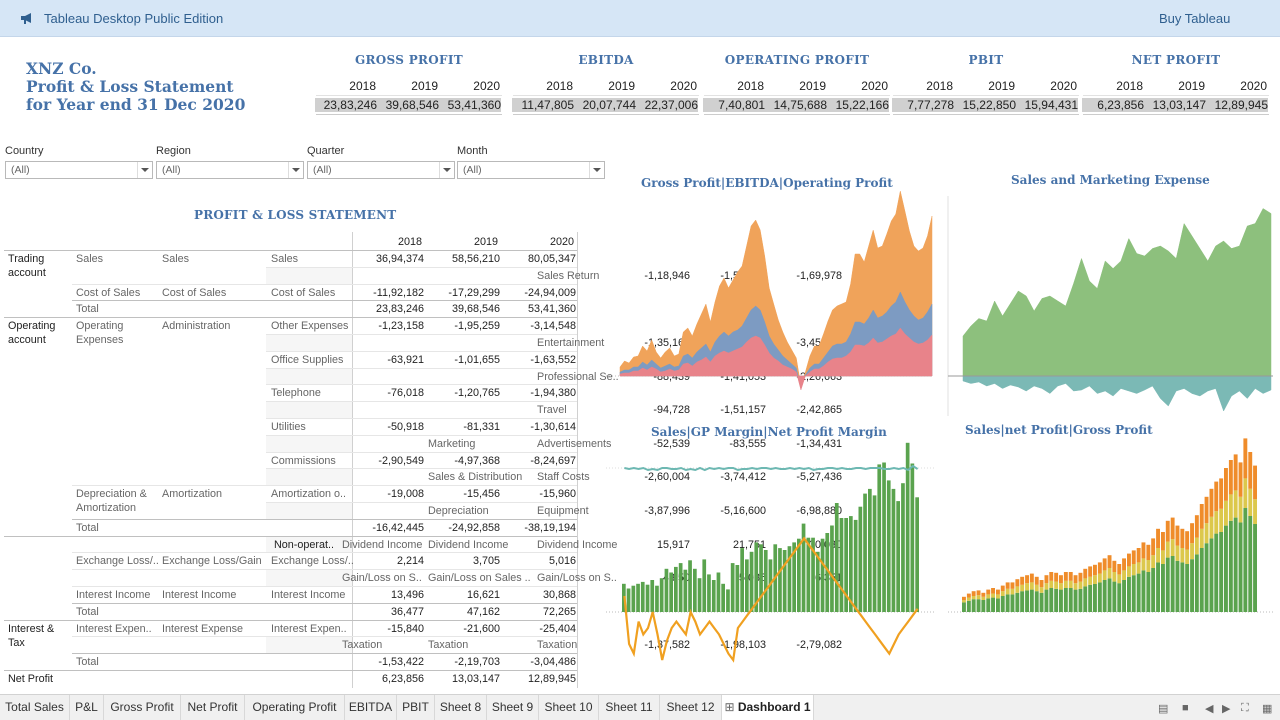 Image resolution: width=1280 pixels, height=720 pixels. I want to click on filter-label: Month, so click(472, 151).